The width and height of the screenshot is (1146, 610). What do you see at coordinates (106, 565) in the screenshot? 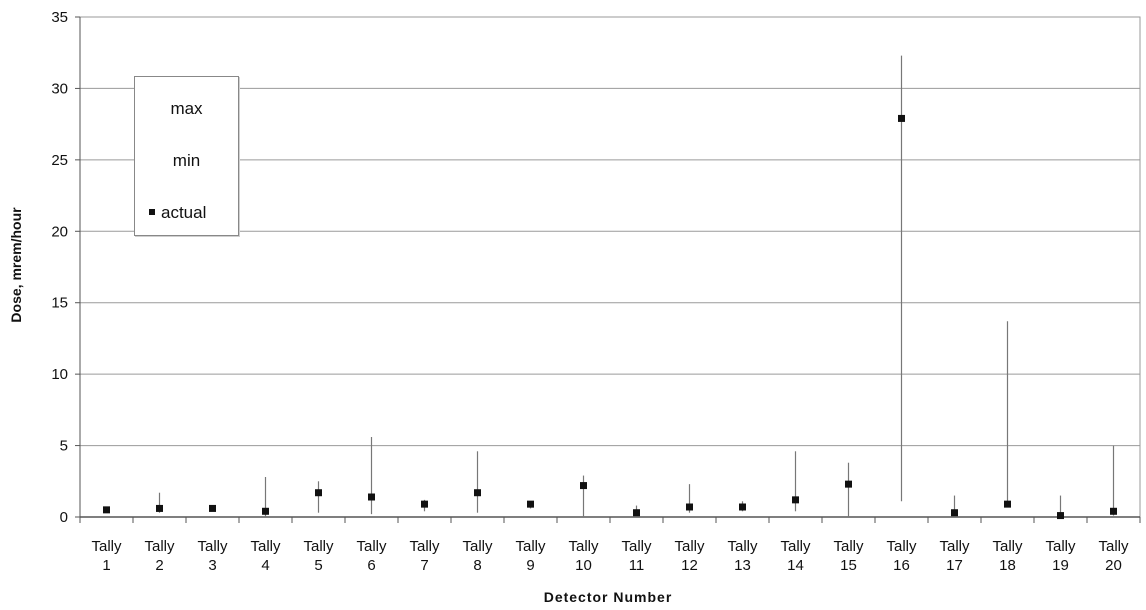
I see `x-tick-label-line2: 1` at bounding box center [106, 565].